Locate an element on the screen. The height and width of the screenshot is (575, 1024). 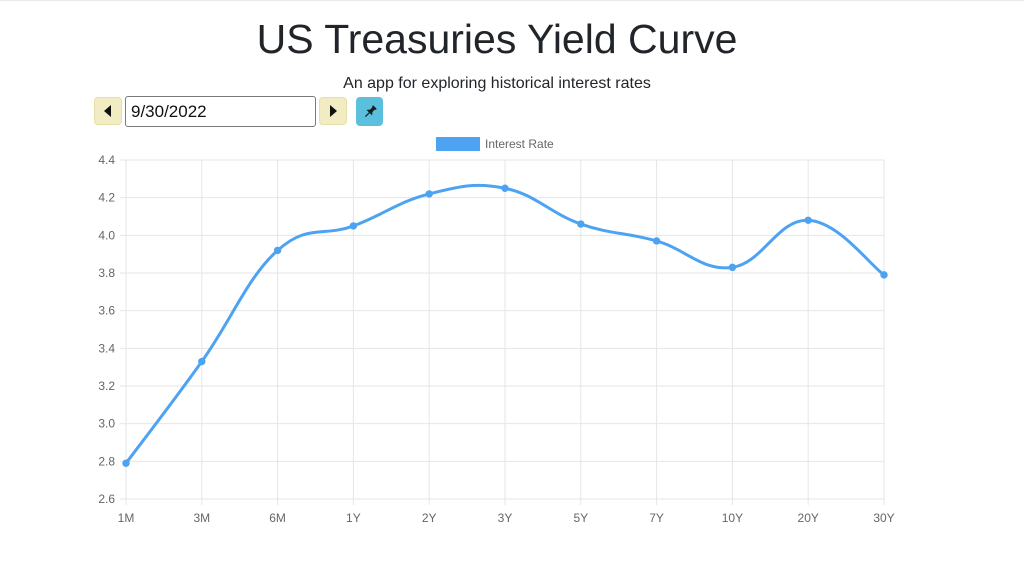
y-tick-label: 3.8 is located at coordinates (106, 273).